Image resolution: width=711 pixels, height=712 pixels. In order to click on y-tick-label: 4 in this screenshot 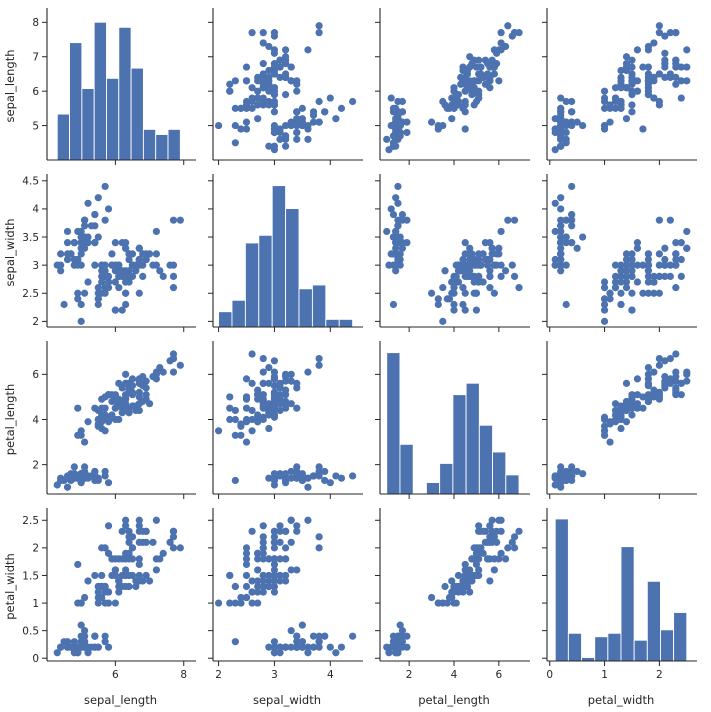, I will do `click(35, 210)`.